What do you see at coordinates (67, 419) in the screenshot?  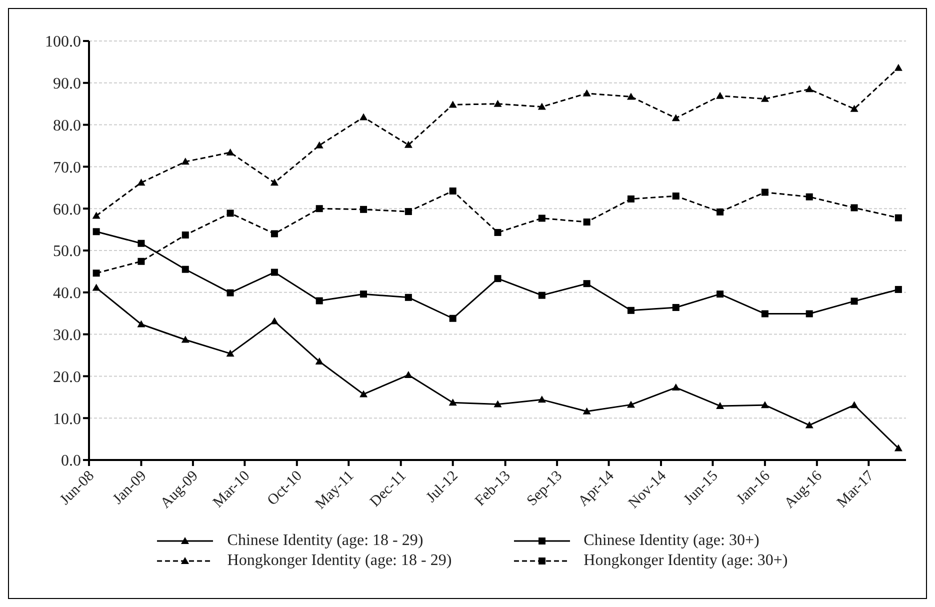 I see `y-tick-label: 10.0` at bounding box center [67, 419].